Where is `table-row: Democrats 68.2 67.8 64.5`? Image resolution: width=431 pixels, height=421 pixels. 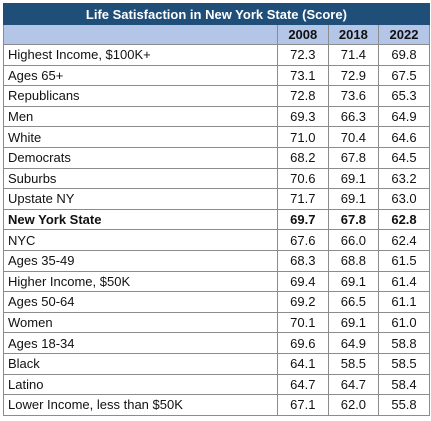
table-row: Democrats 68.2 67.8 64.5 is located at coordinates (216, 157).